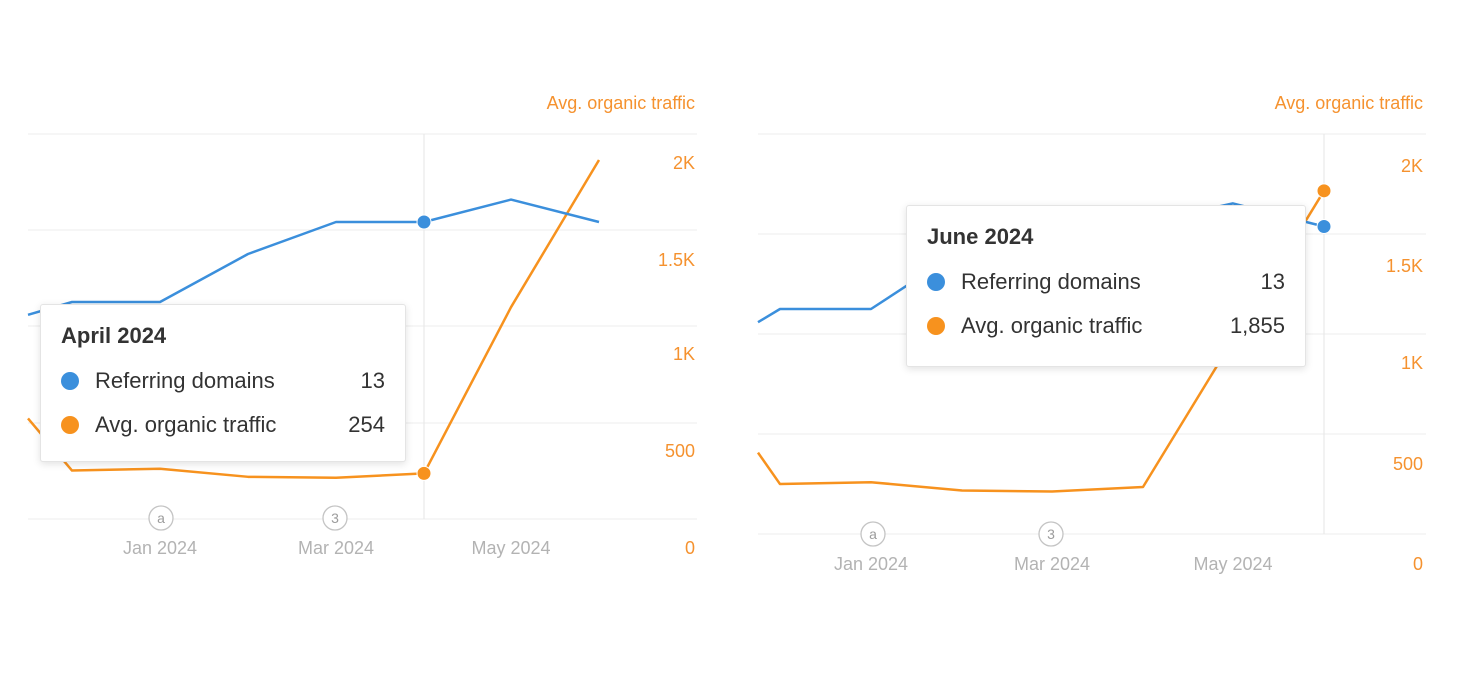 The width and height of the screenshot is (1464, 674). Describe the element at coordinates (1257, 325) in the screenshot. I see `tooltip-value: 1,855` at that location.